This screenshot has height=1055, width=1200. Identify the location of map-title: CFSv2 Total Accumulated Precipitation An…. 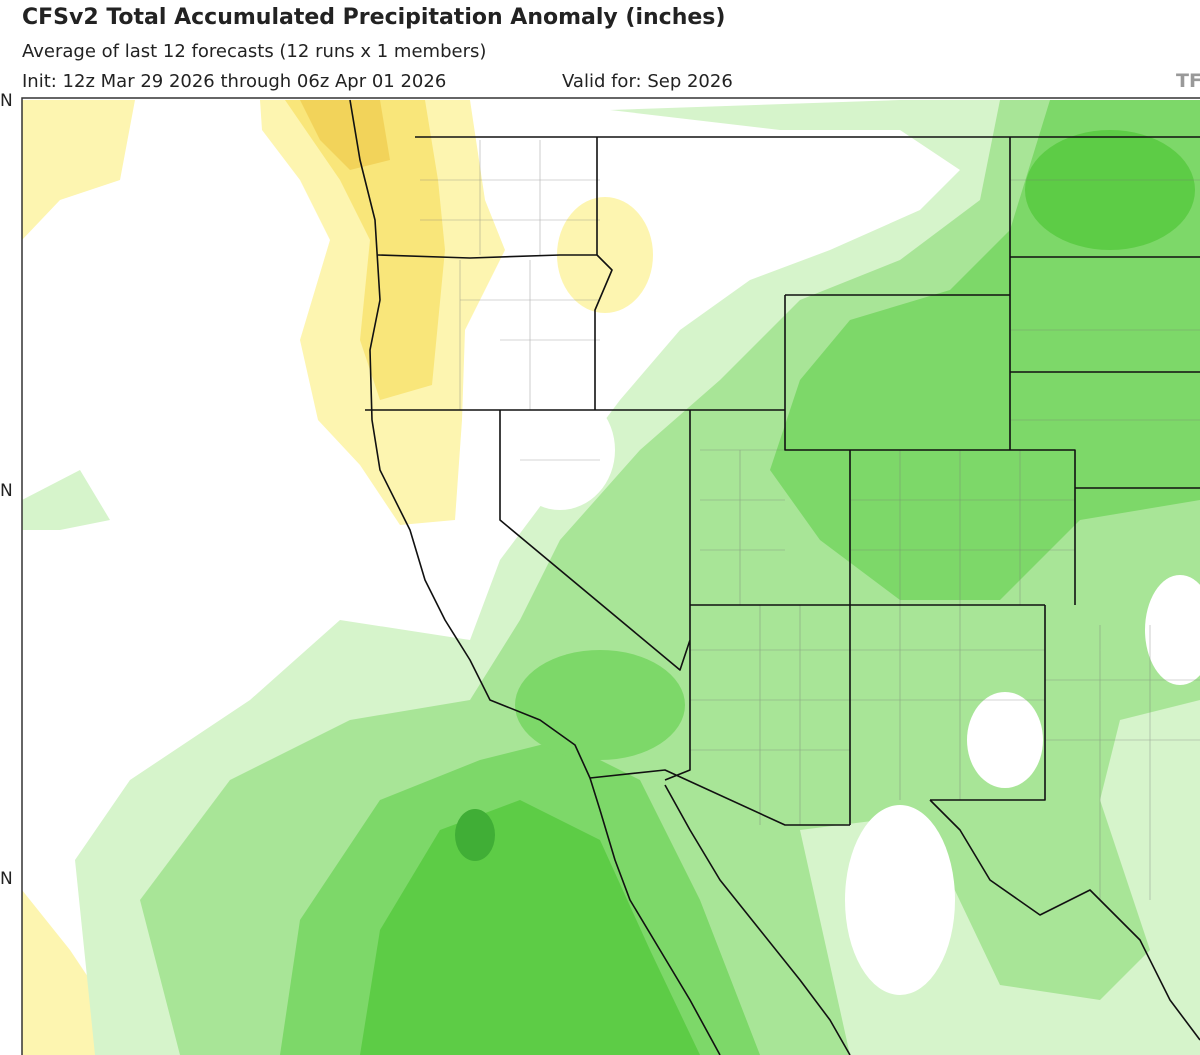
(373, 17).